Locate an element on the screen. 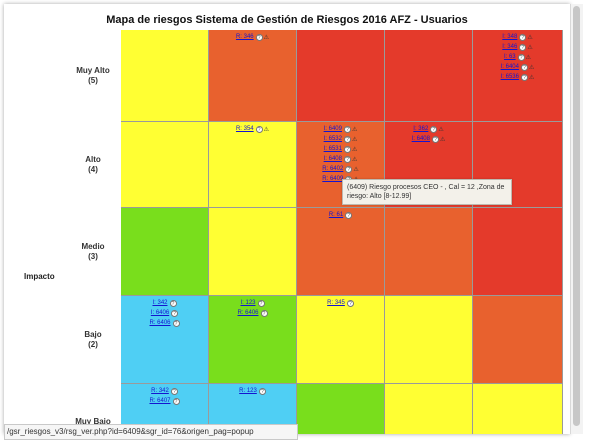 The width and height of the screenshot is (600, 446). risk-link: R: 123 is located at coordinates (248, 391).